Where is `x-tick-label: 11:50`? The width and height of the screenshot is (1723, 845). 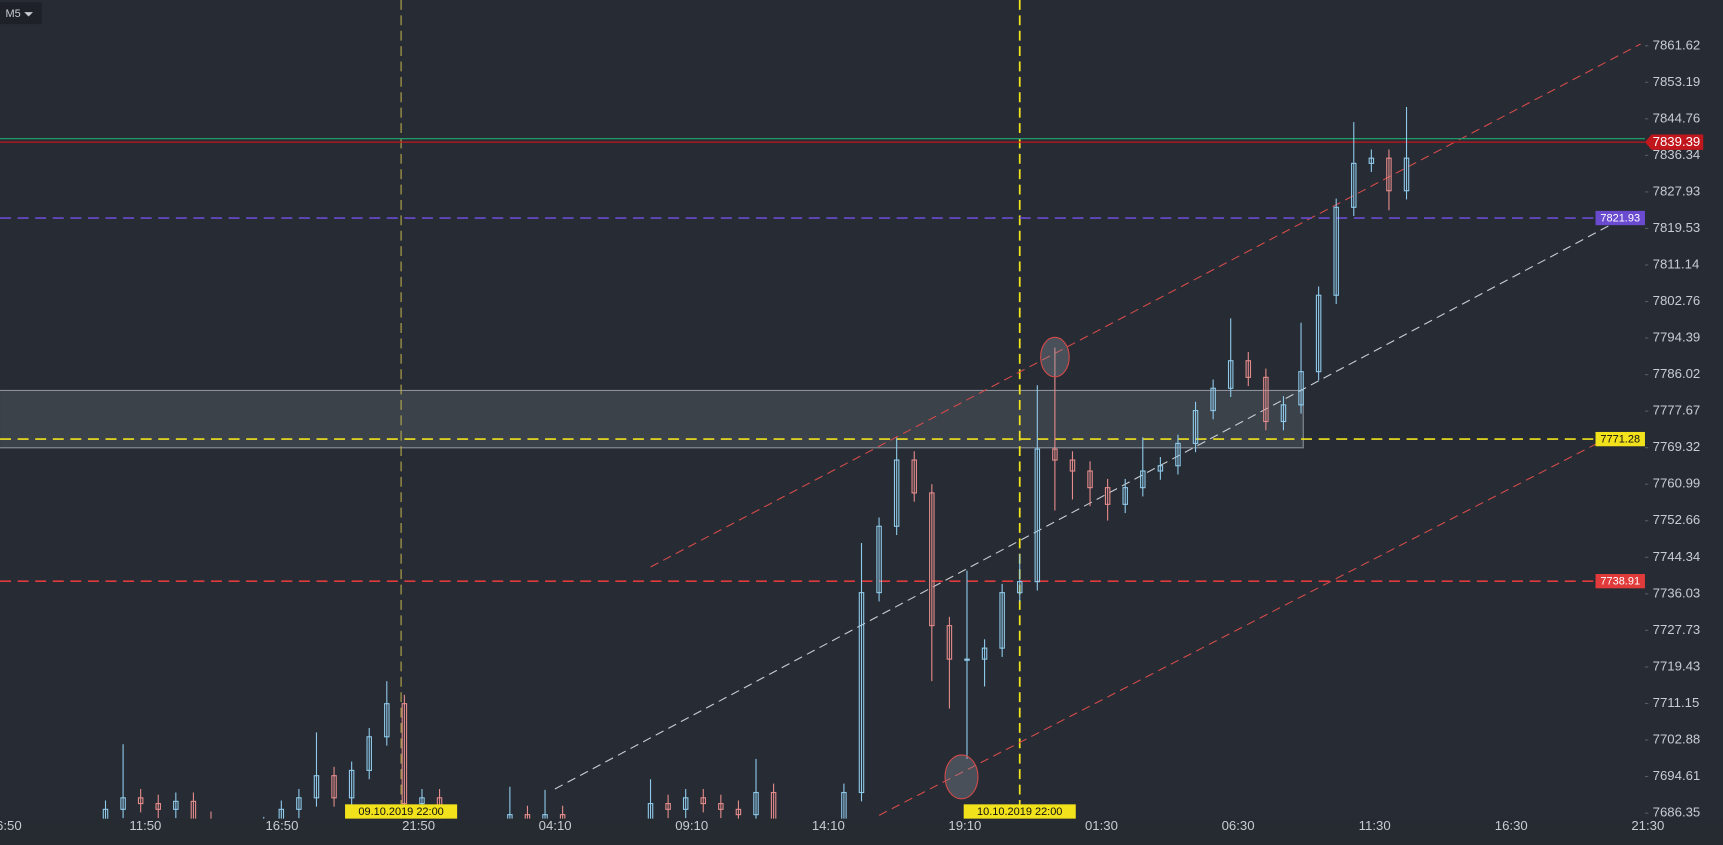
x-tick-label: 11:50 is located at coordinates (145, 825).